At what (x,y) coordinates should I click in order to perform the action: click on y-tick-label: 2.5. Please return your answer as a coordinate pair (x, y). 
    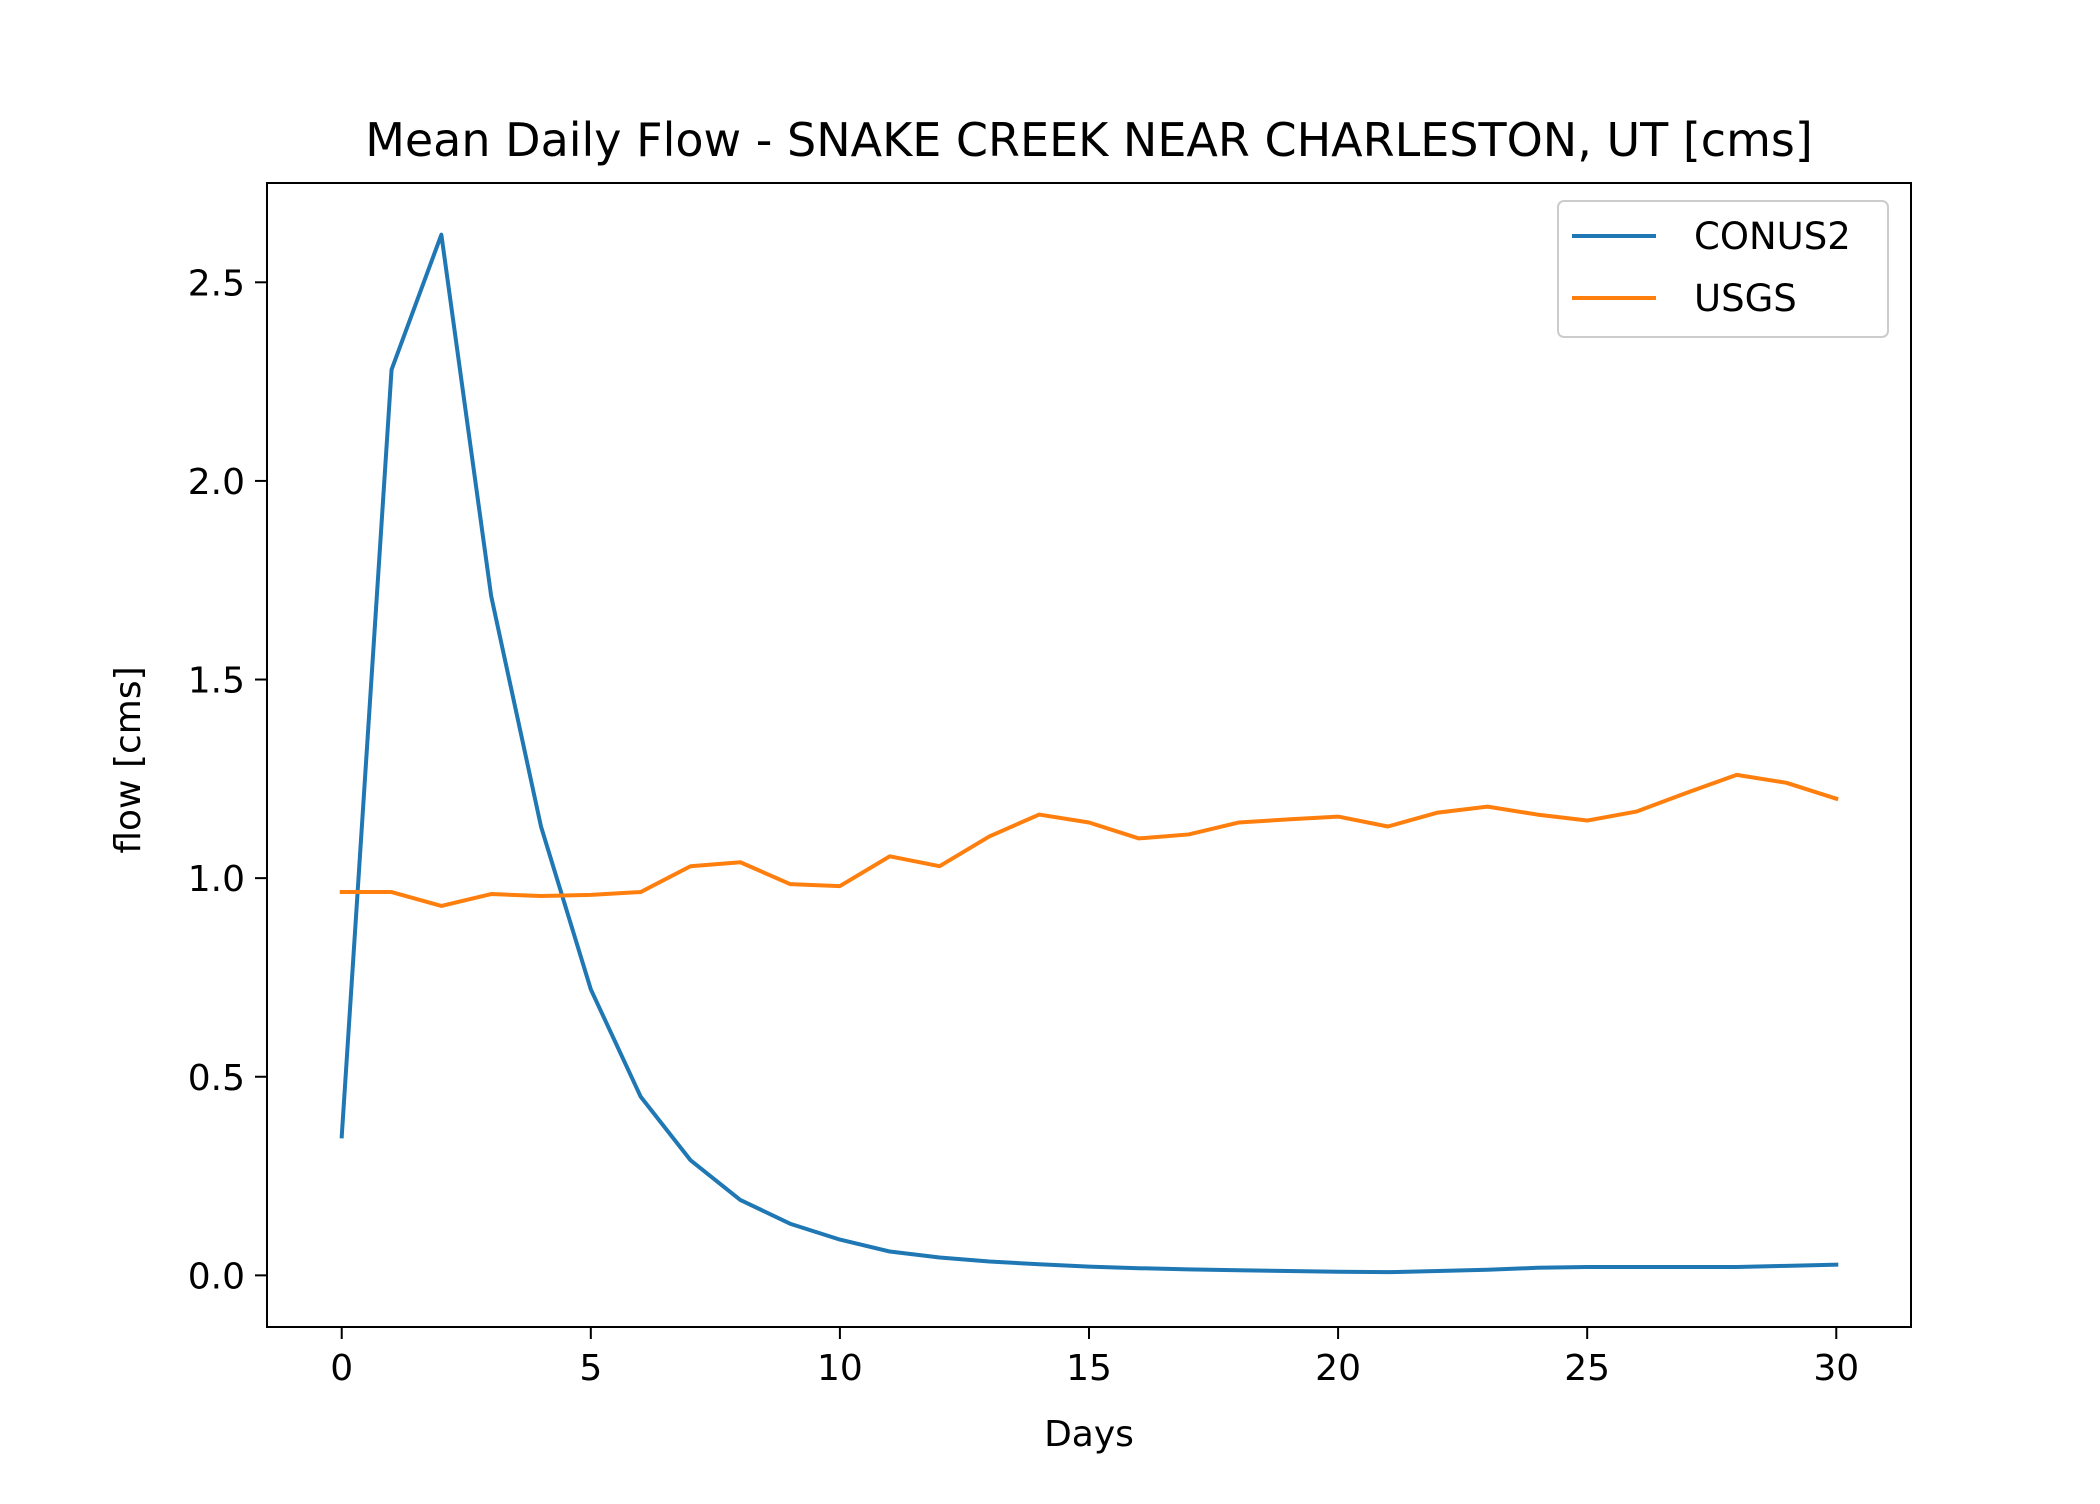
    Looking at the image, I should click on (216, 283).